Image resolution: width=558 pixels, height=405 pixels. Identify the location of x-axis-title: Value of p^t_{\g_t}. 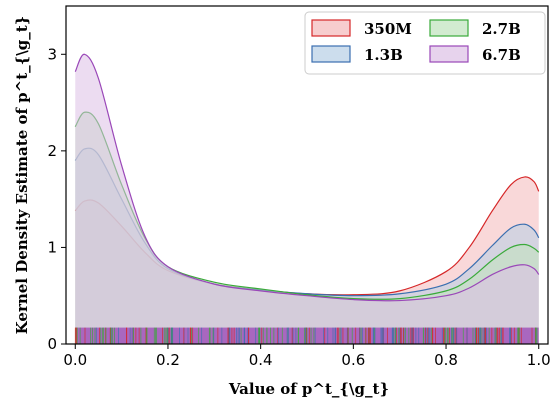
(308, 389).